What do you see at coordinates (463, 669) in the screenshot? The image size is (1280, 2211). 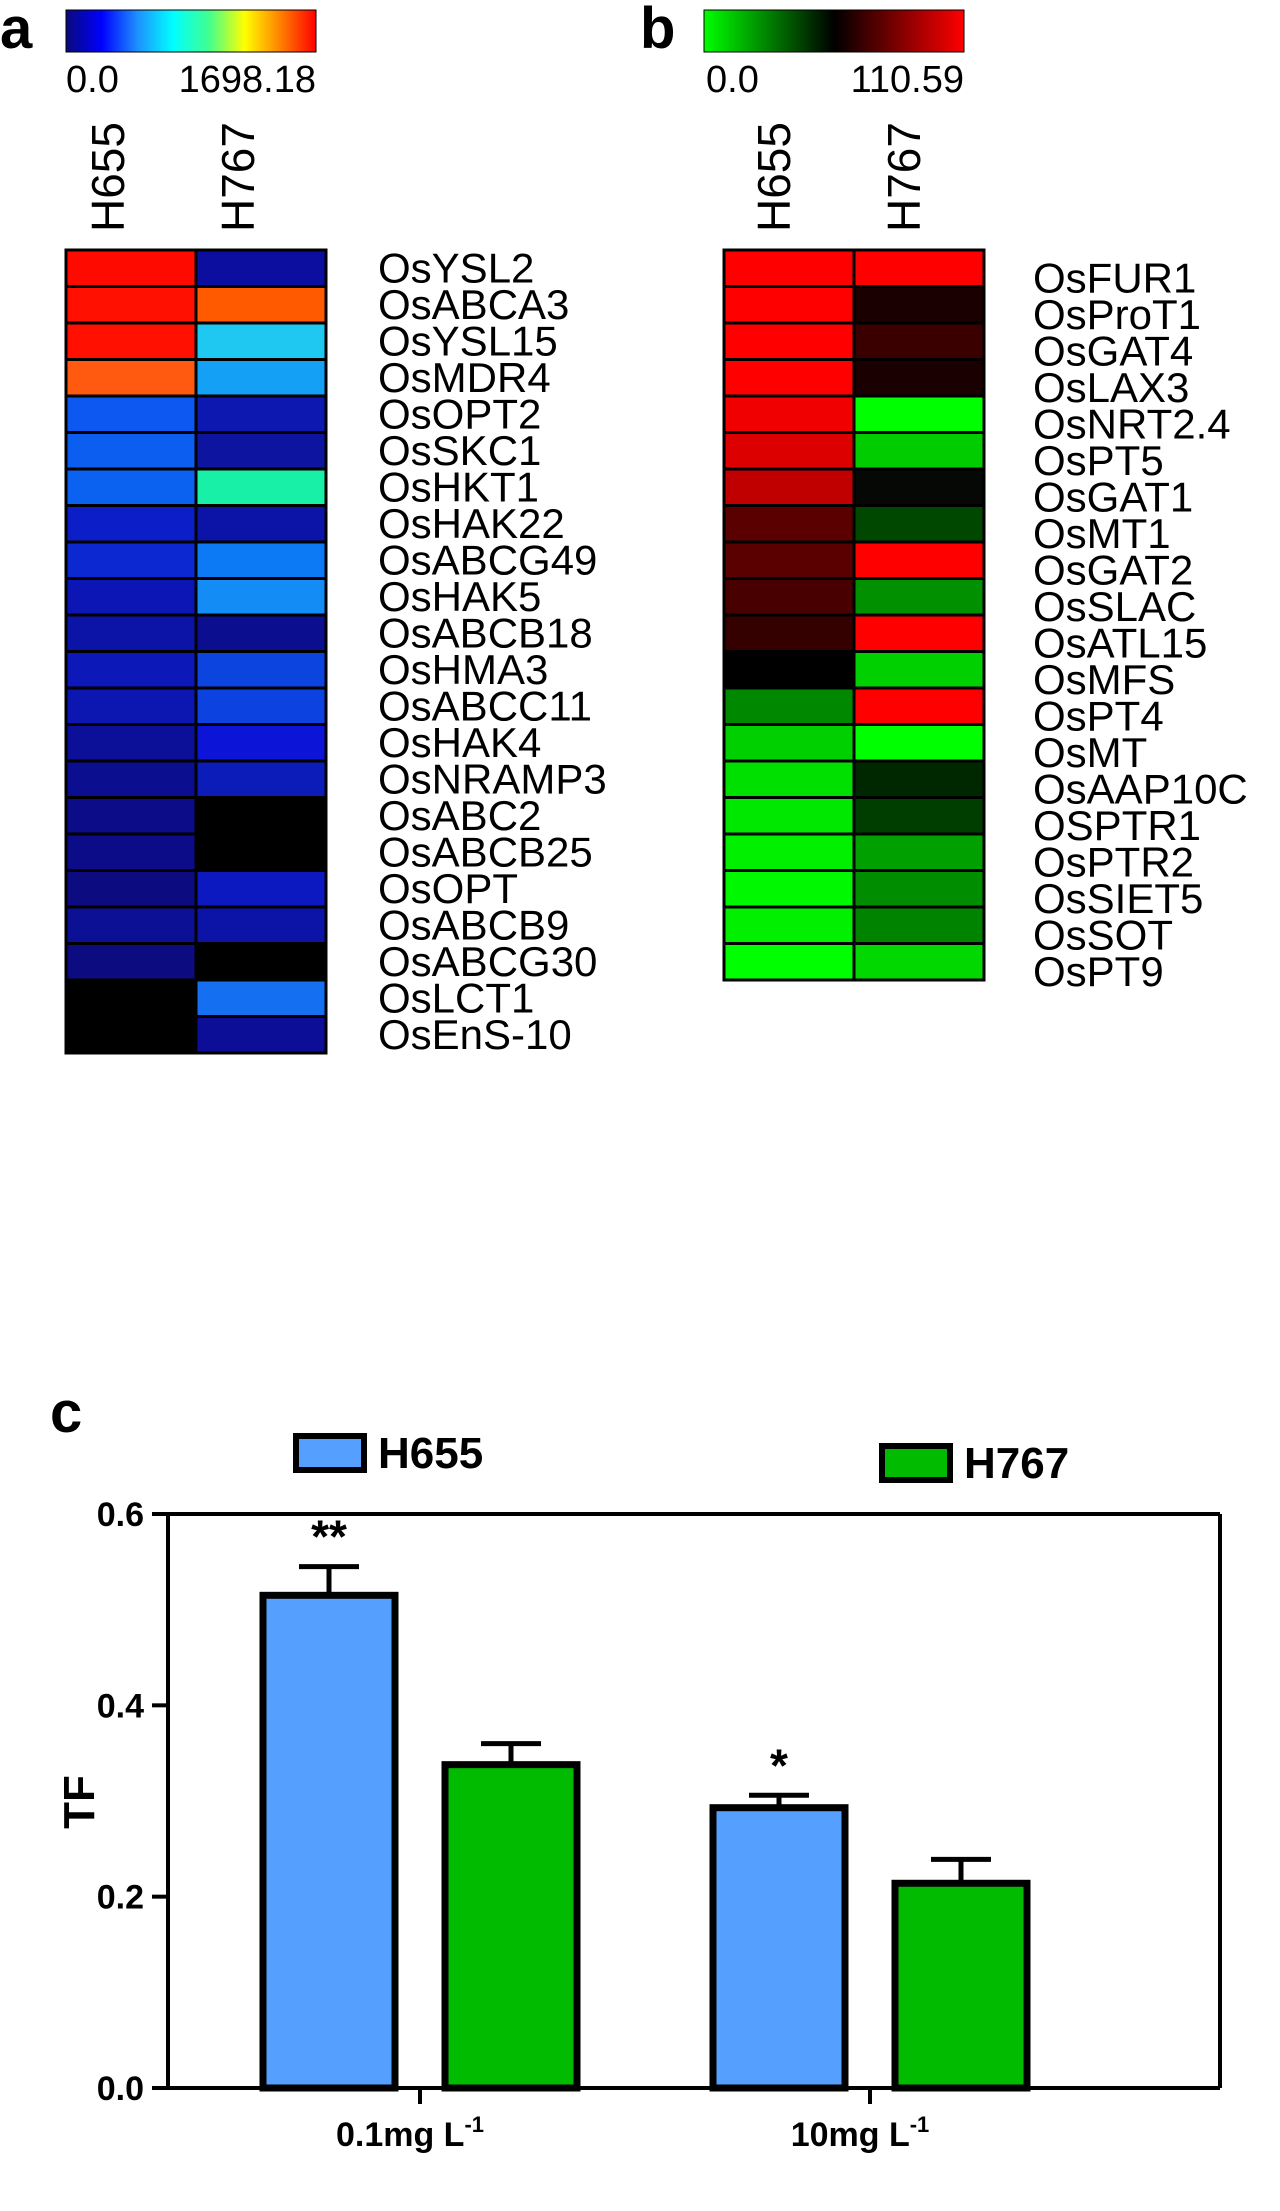 I see `gene-label: OsHMA3` at bounding box center [463, 669].